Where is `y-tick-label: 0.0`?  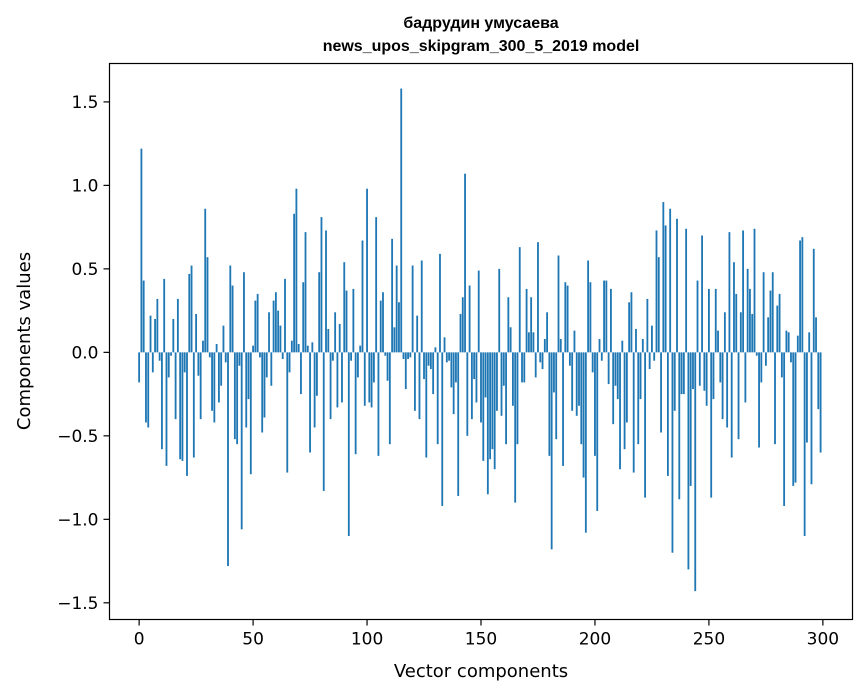 y-tick-label: 0.0 is located at coordinates (84, 353).